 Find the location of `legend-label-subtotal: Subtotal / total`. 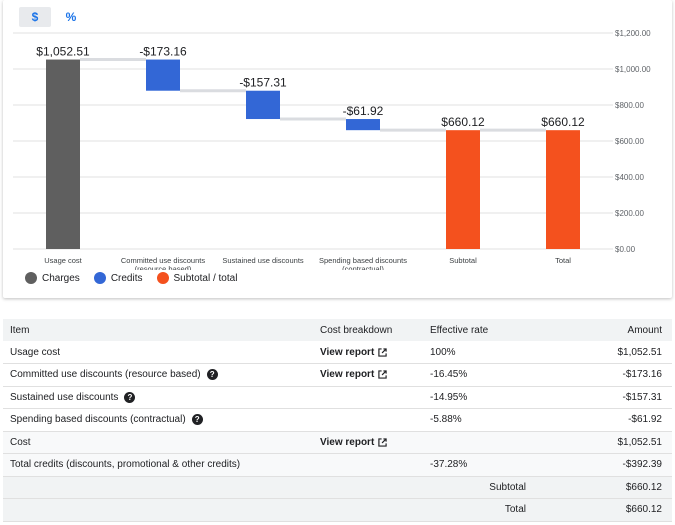

legend-label-subtotal: Subtotal / total is located at coordinates (205, 278).